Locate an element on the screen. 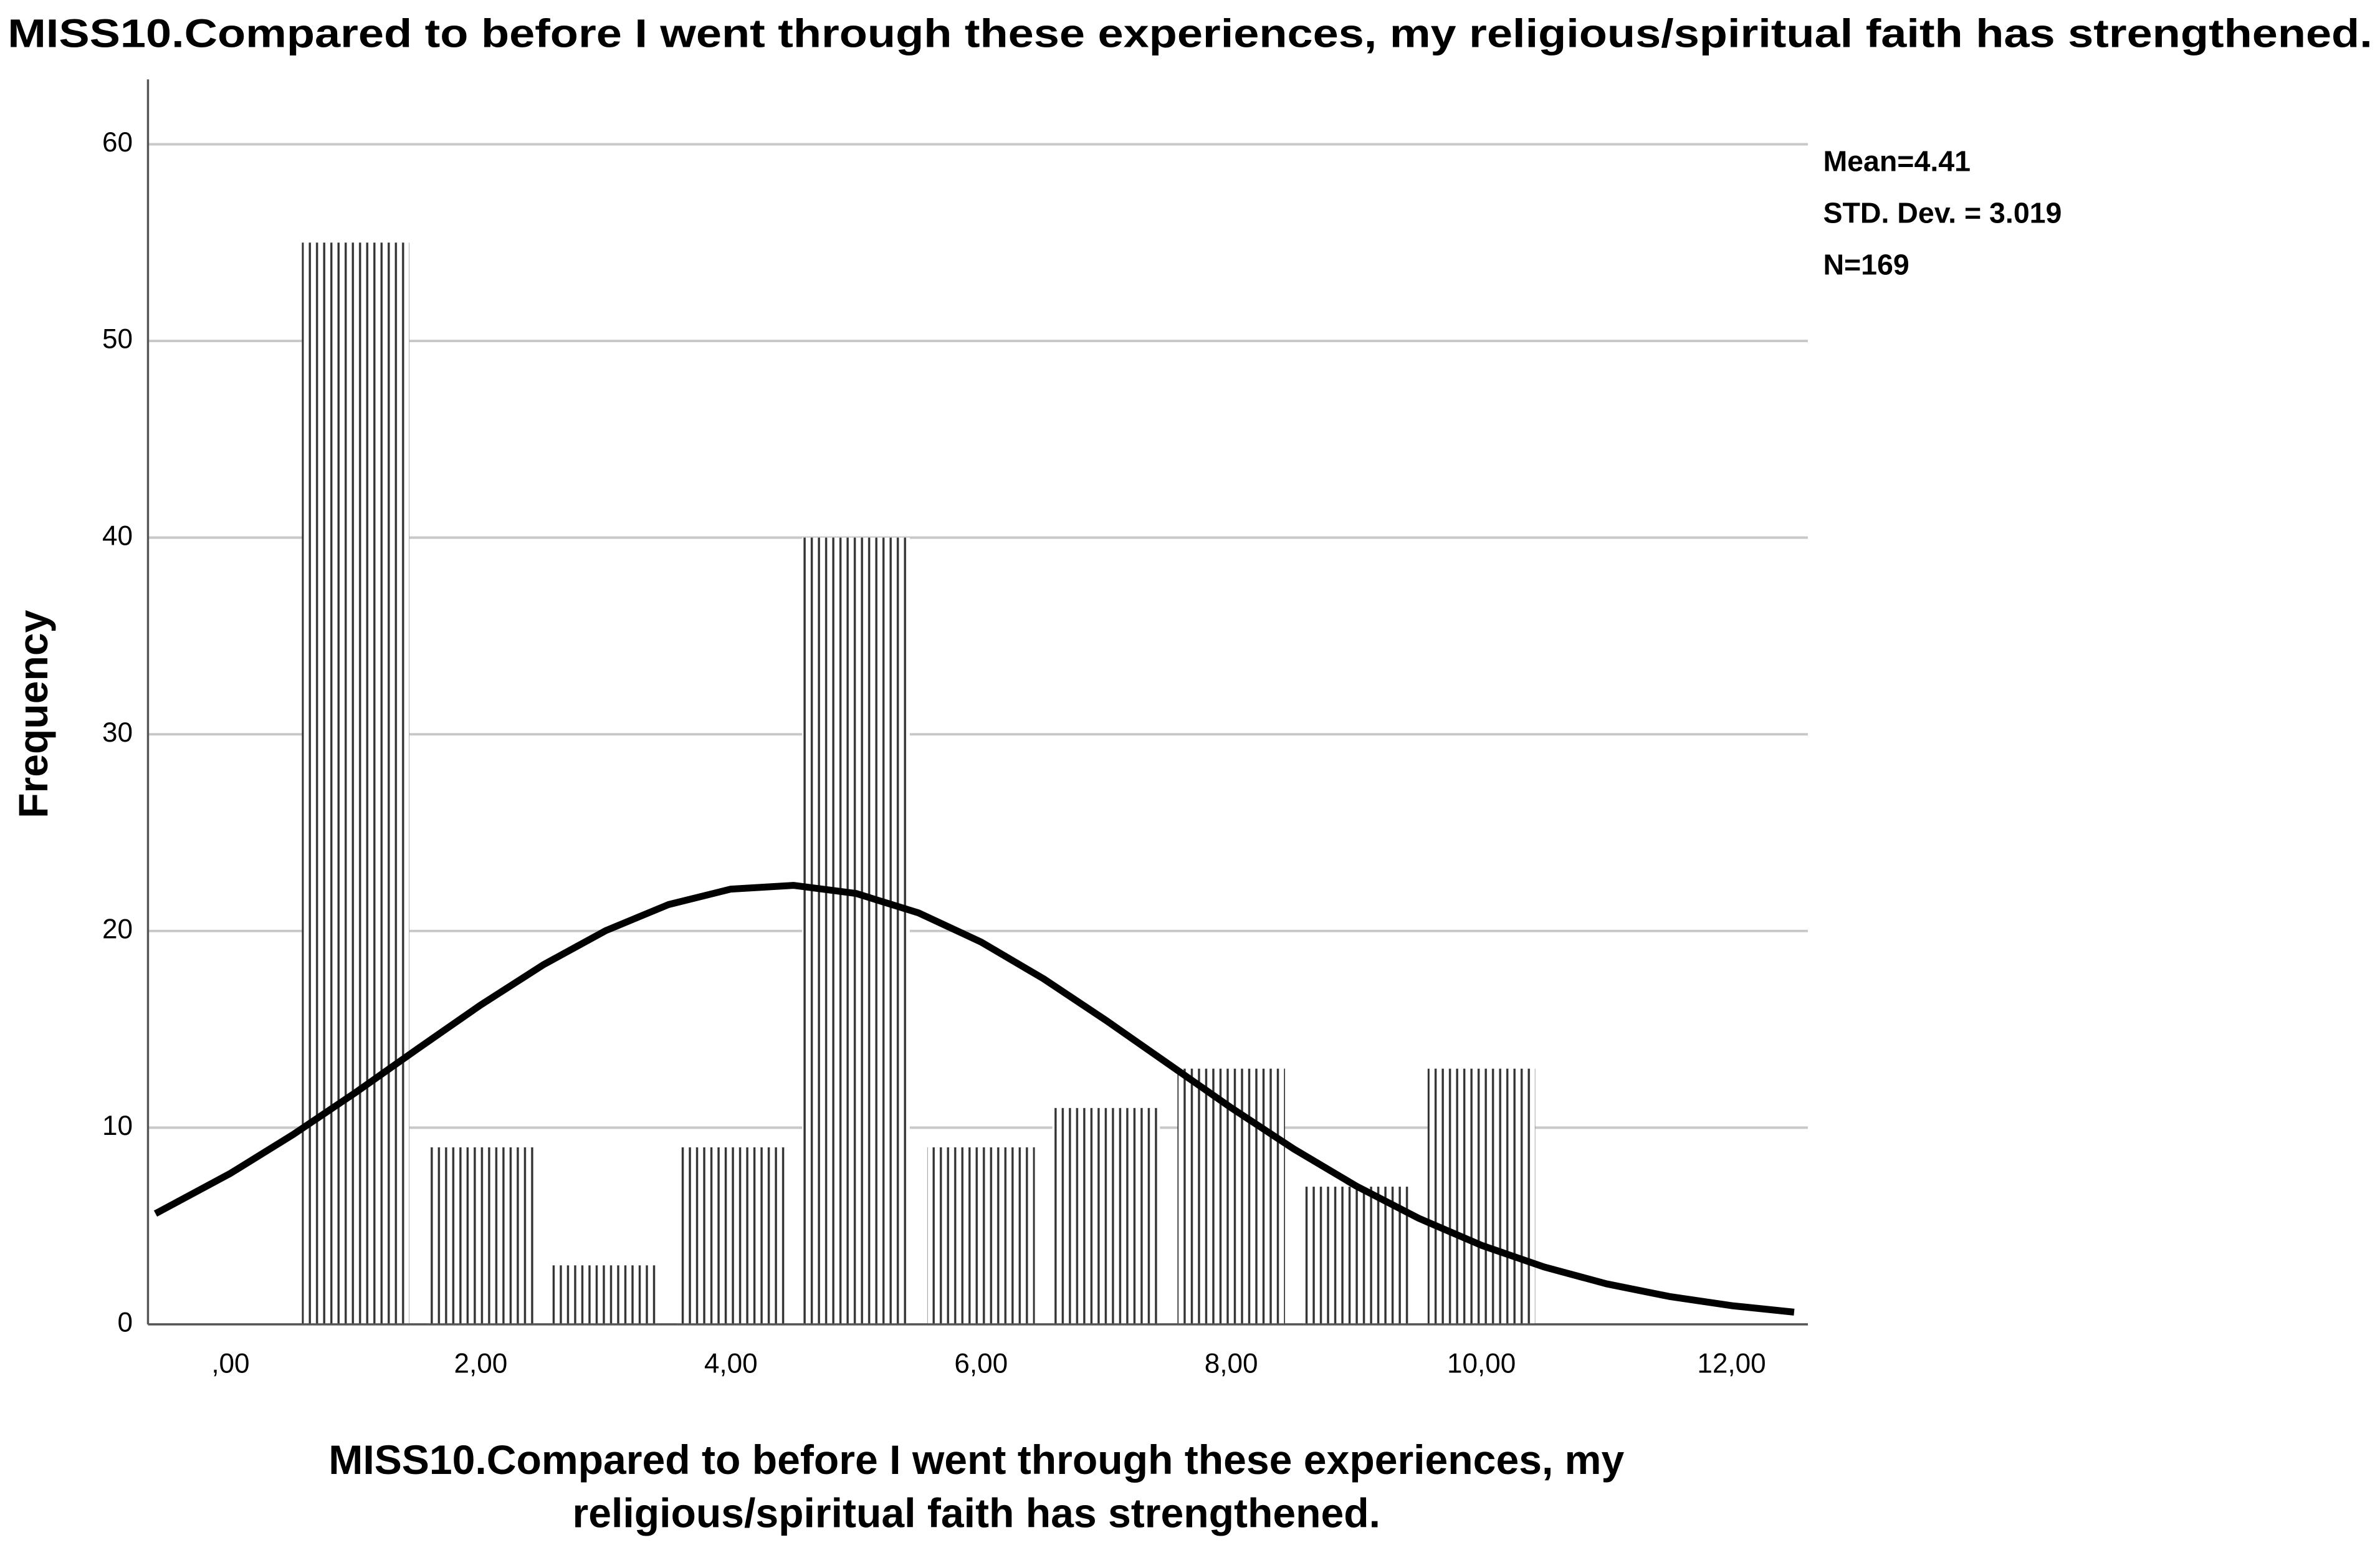  x-tick-label: 6,00 is located at coordinates (981, 1364).